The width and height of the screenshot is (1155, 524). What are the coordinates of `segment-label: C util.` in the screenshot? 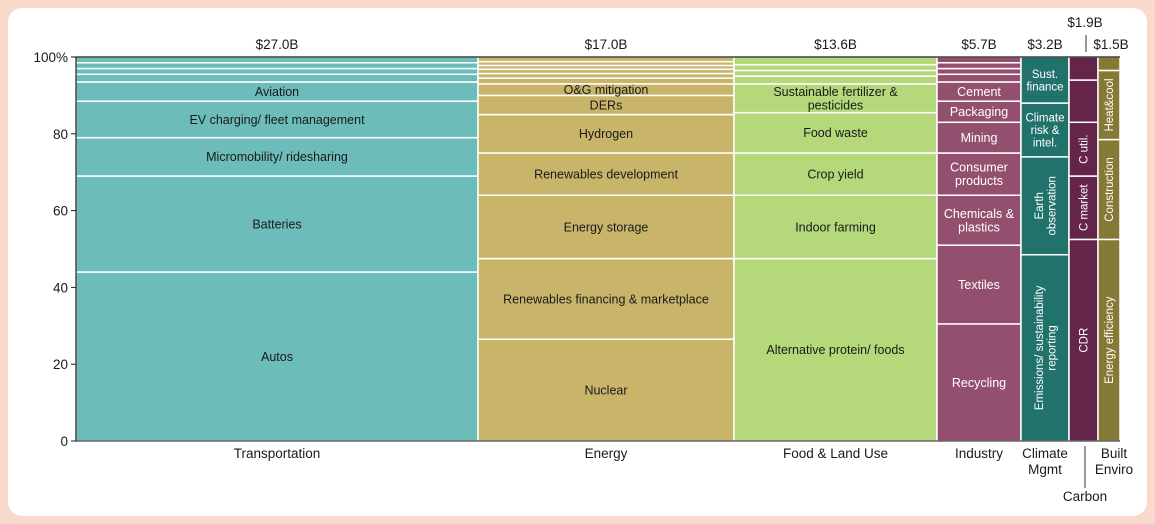 It's located at (1085, 148).